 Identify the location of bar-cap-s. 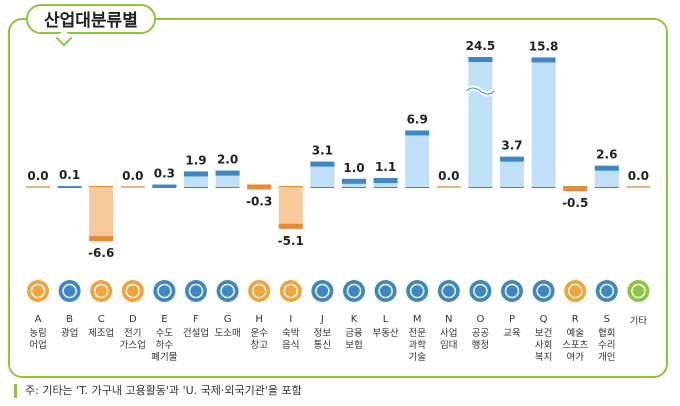
(606, 168).